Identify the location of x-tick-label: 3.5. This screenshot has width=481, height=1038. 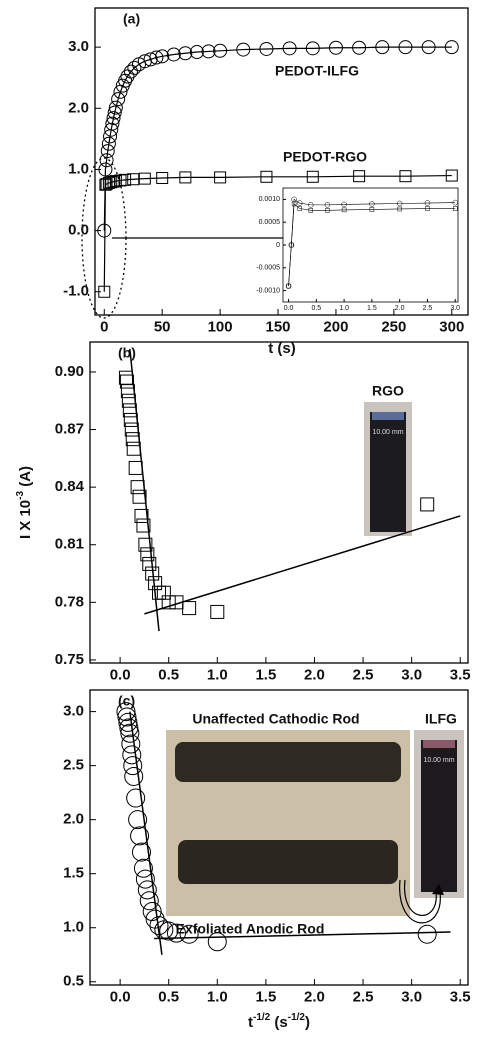
(460, 675).